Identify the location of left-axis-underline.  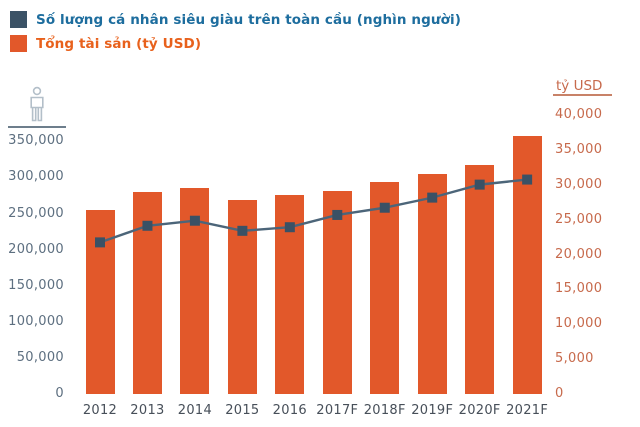
(37, 127).